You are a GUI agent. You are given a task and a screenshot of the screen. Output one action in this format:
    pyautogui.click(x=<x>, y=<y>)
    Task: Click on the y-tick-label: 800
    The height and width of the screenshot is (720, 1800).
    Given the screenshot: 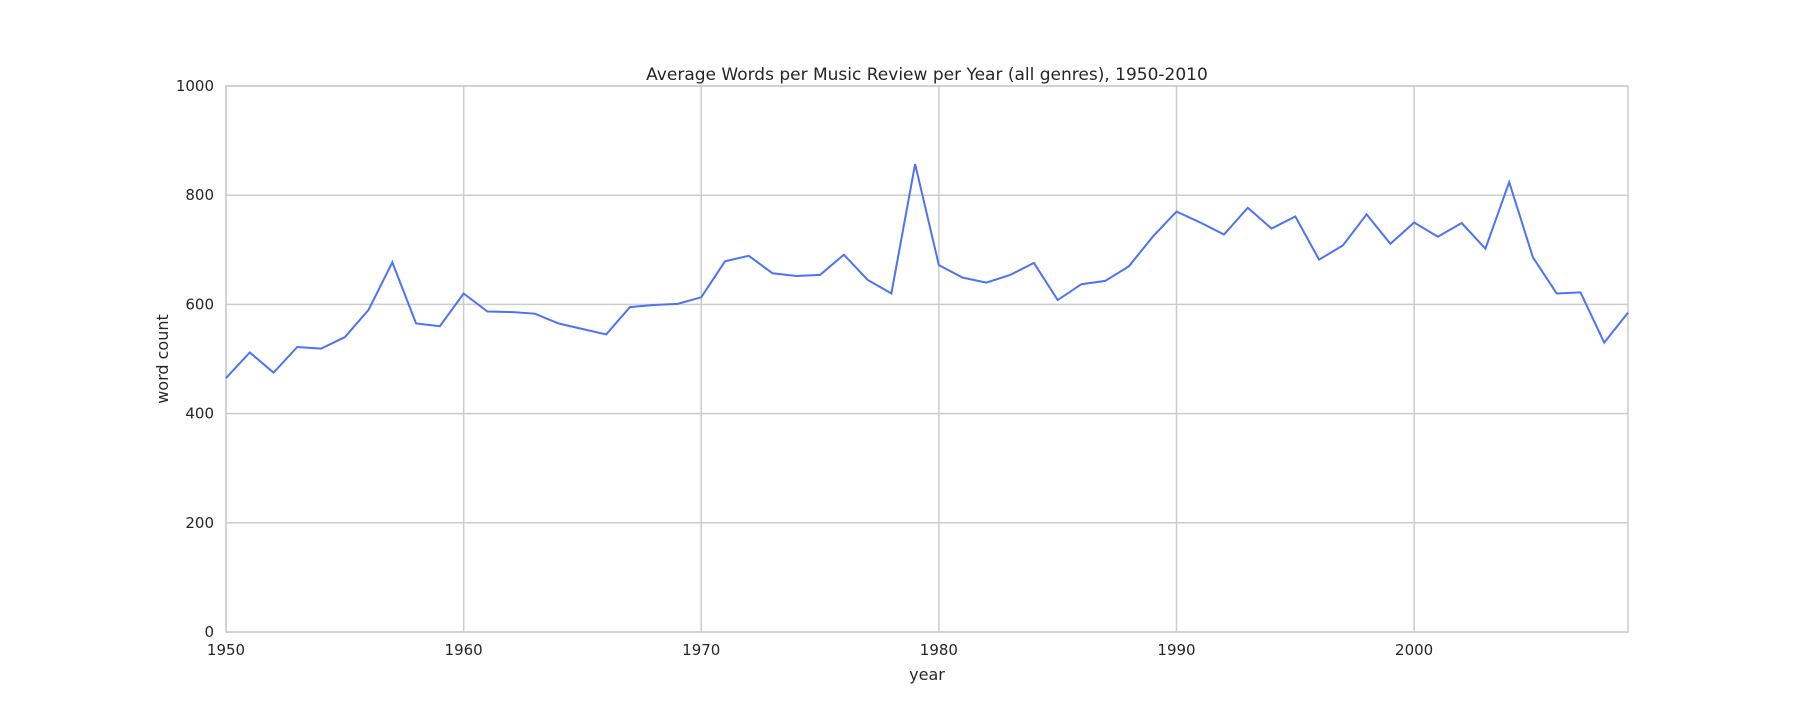 What is the action you would take?
    pyautogui.click(x=199, y=195)
    